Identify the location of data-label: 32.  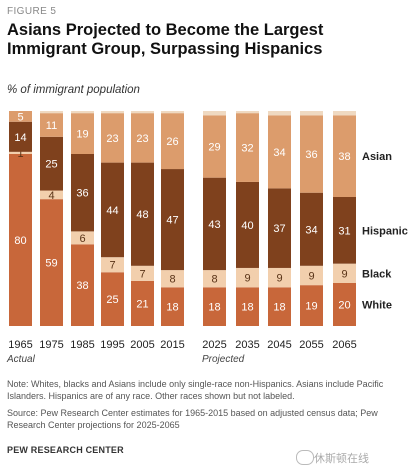
(247, 149).